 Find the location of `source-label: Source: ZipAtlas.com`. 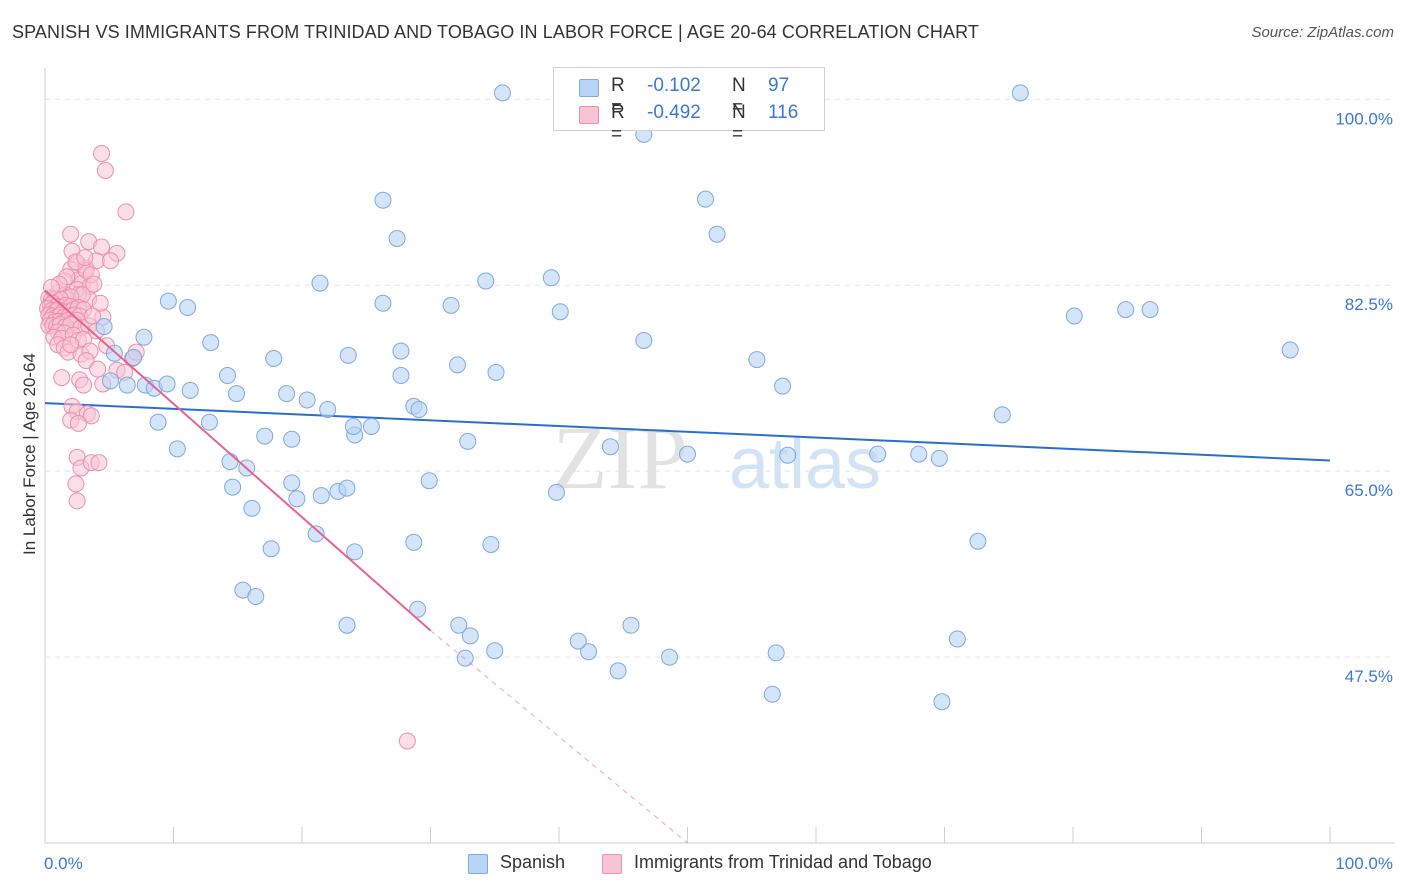

source-label: Source: ZipAtlas.com is located at coordinates (1322, 32).